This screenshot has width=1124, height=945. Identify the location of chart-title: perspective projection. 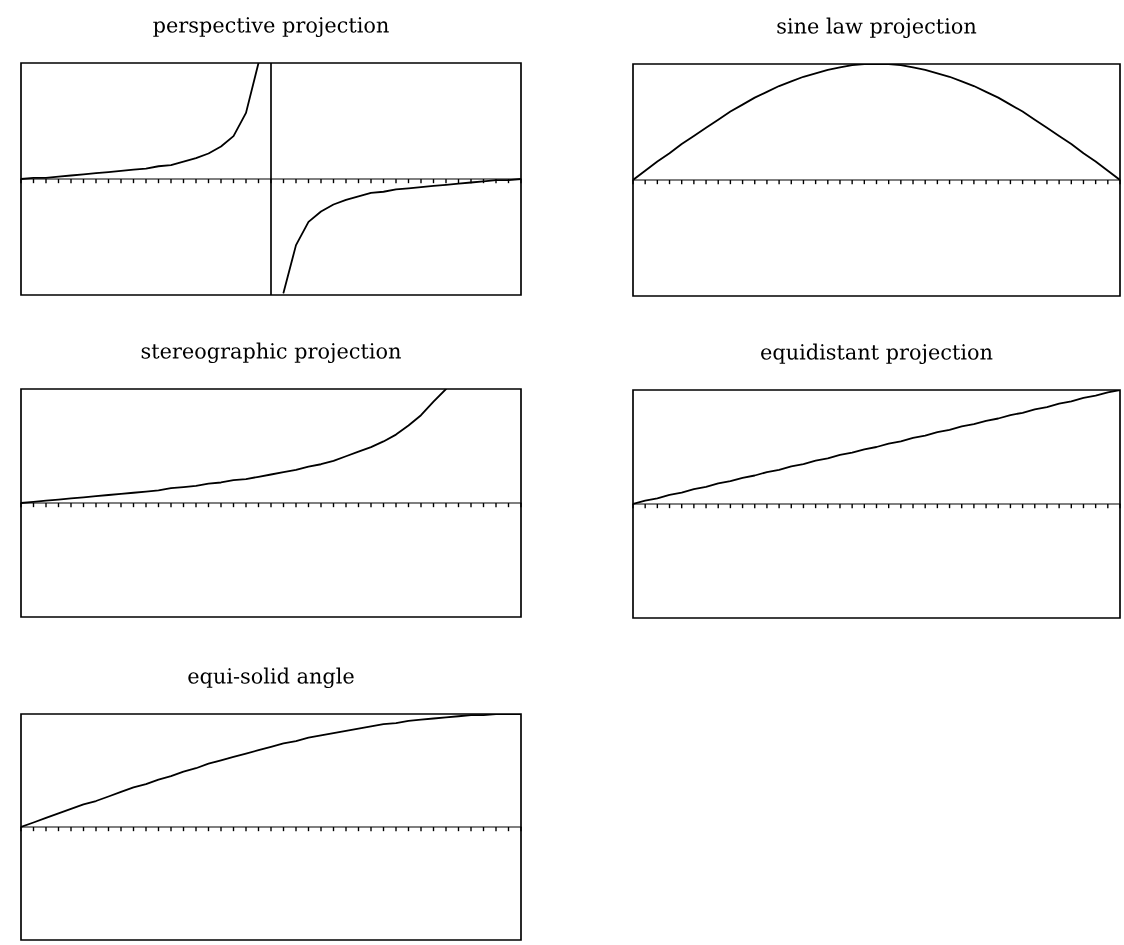
(271, 27).